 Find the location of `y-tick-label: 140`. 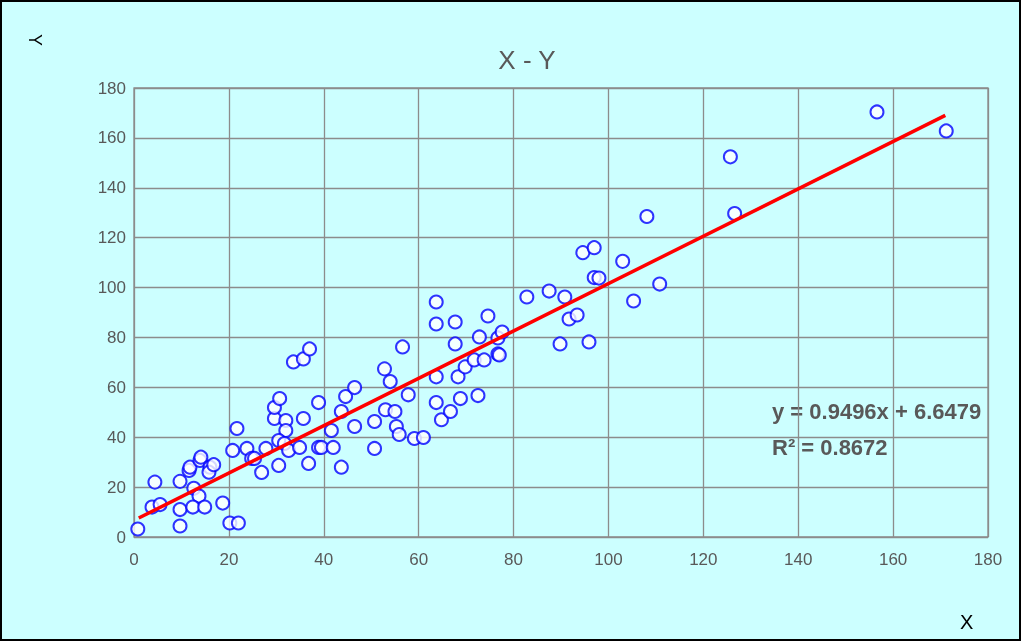

y-tick-label: 140 is located at coordinates (111, 188).